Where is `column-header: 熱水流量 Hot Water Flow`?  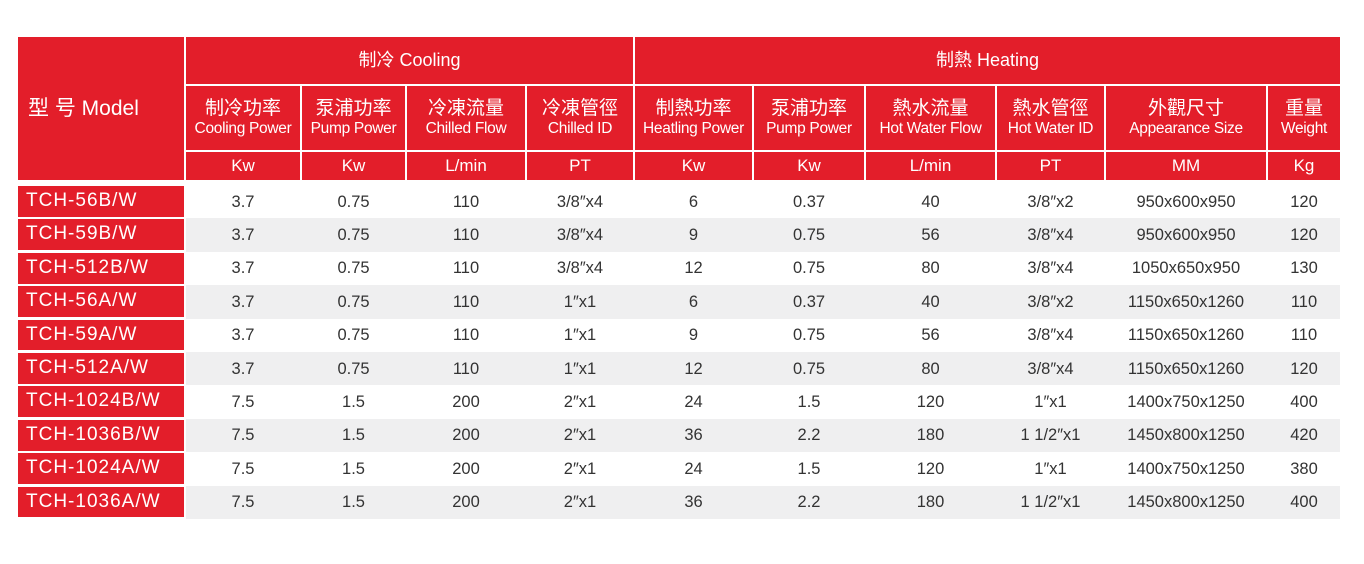 column-header: 熱水流量 Hot Water Flow is located at coordinates (930, 118).